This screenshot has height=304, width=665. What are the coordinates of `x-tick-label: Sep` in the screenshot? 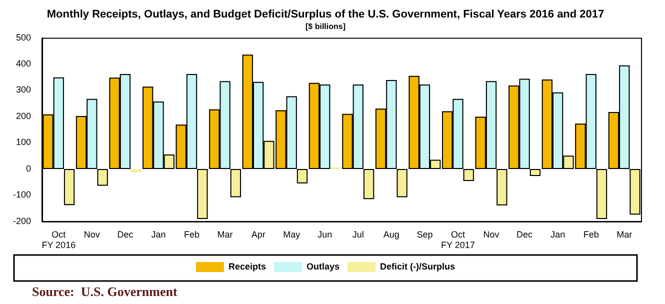 It's located at (424, 234).